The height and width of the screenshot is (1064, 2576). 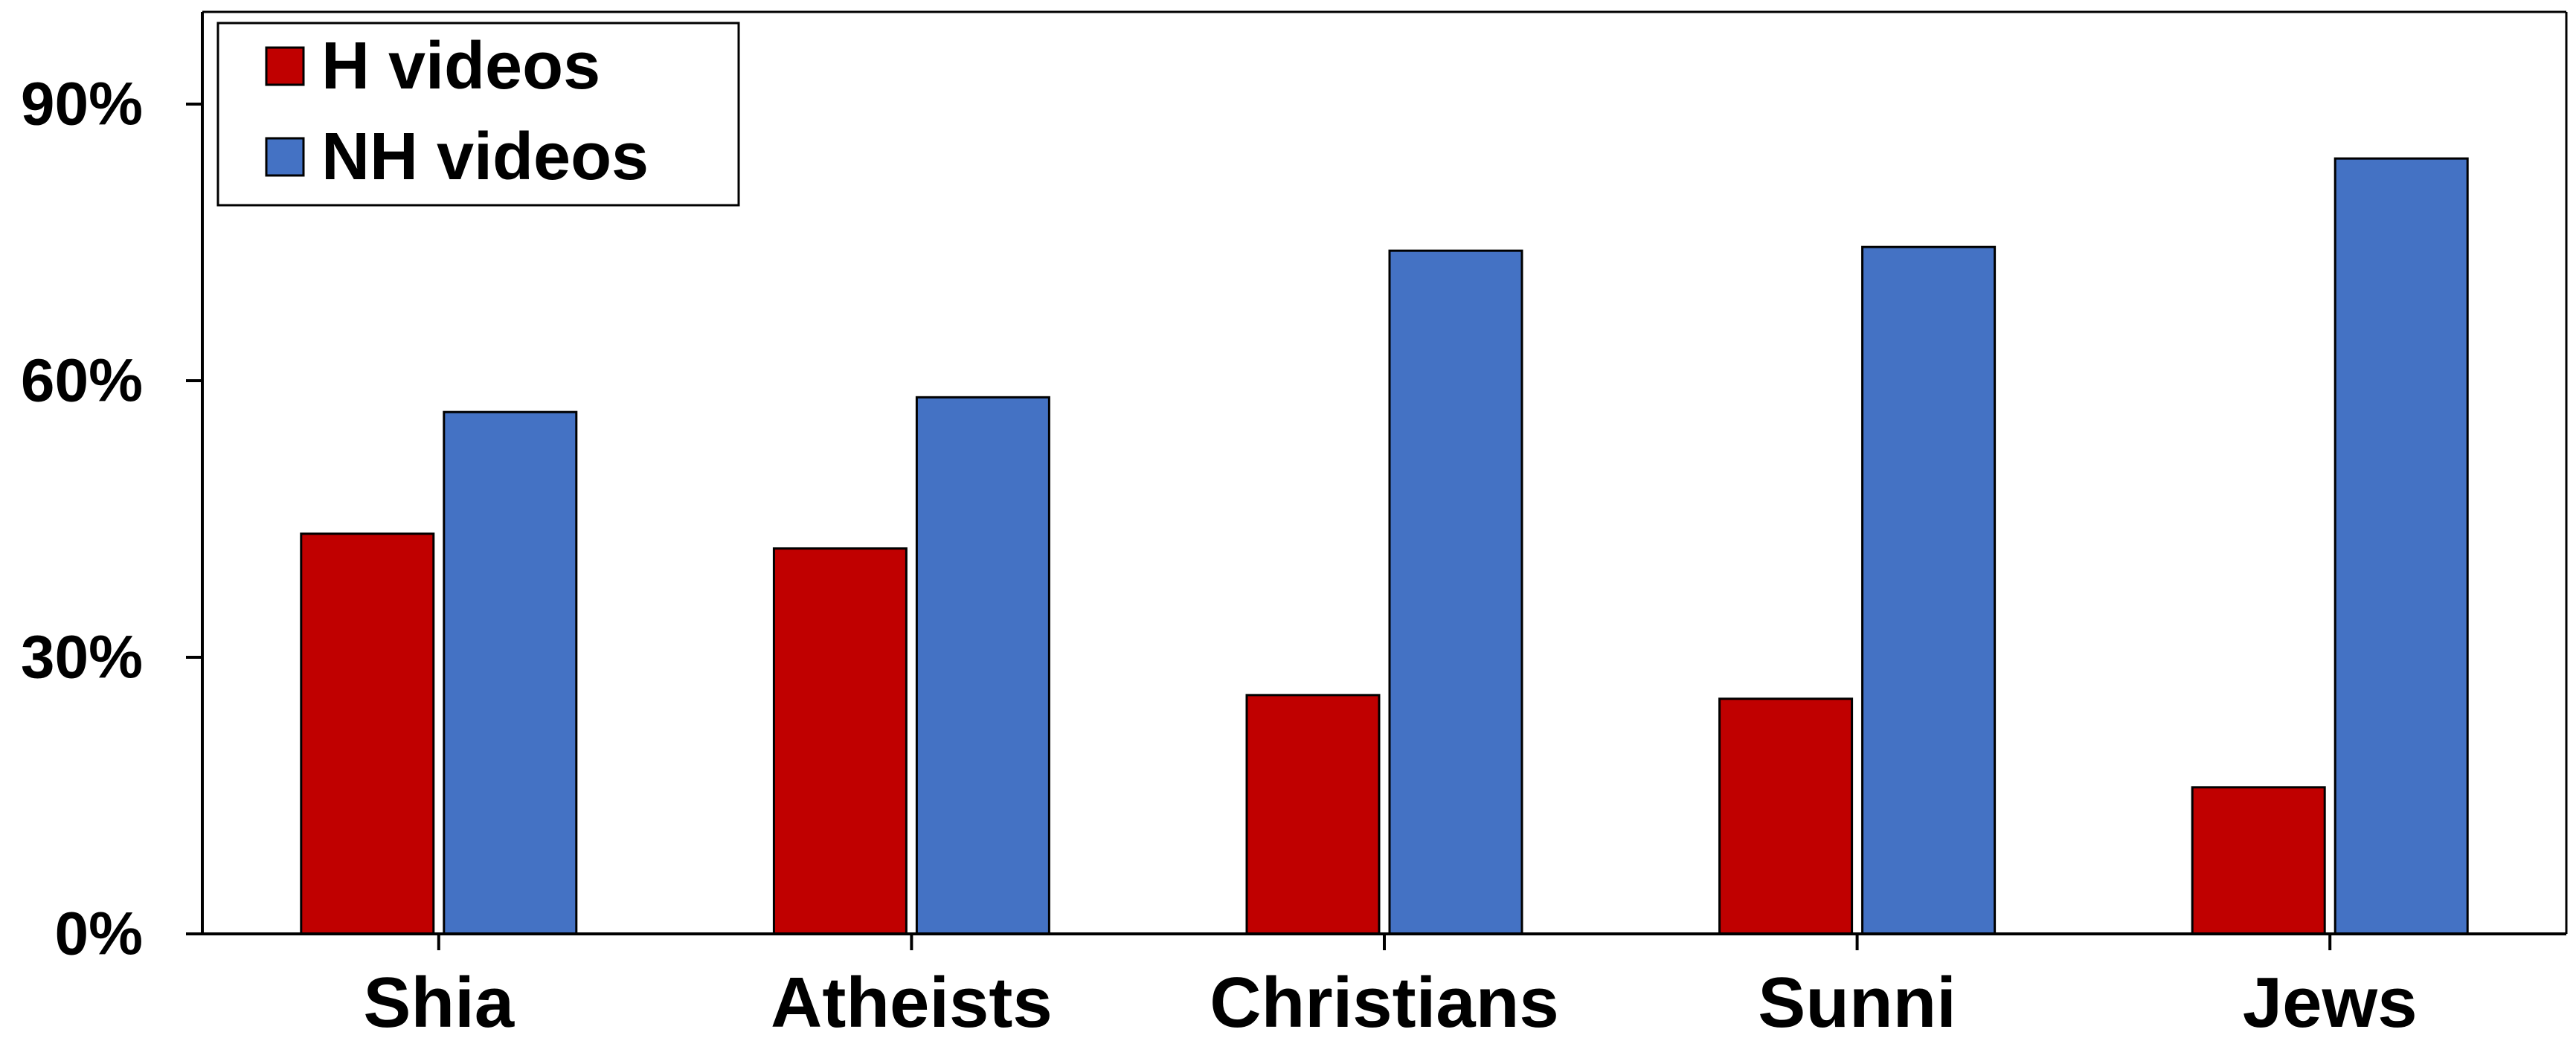 I want to click on y-tick-label: 30%, so click(x=82, y=657).